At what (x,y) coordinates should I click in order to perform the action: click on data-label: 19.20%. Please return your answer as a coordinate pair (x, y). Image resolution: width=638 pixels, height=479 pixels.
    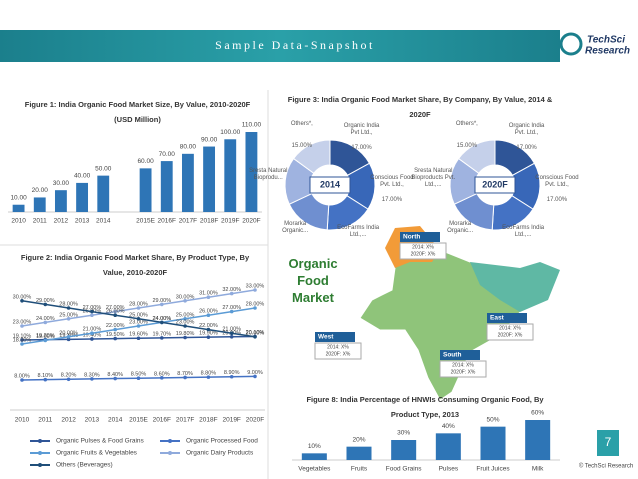
    Looking at the image, I should click on (45, 336).